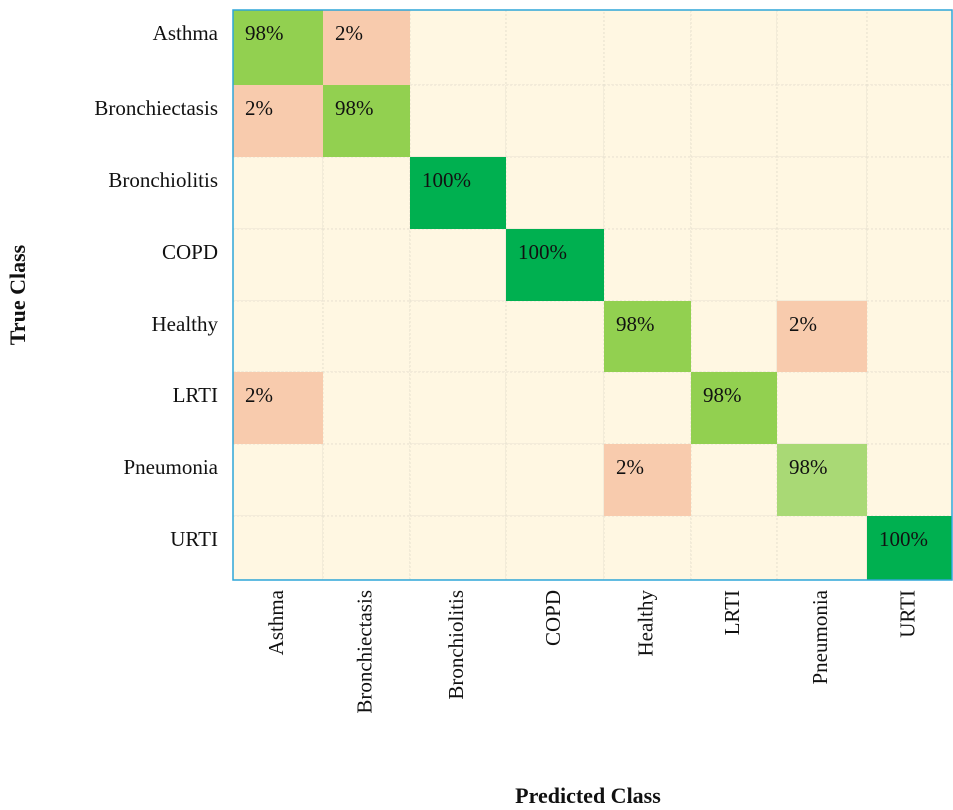 This screenshot has width=953, height=810. Describe the element at coordinates (907, 614) in the screenshot. I see `x-tick-label: URTI` at that location.